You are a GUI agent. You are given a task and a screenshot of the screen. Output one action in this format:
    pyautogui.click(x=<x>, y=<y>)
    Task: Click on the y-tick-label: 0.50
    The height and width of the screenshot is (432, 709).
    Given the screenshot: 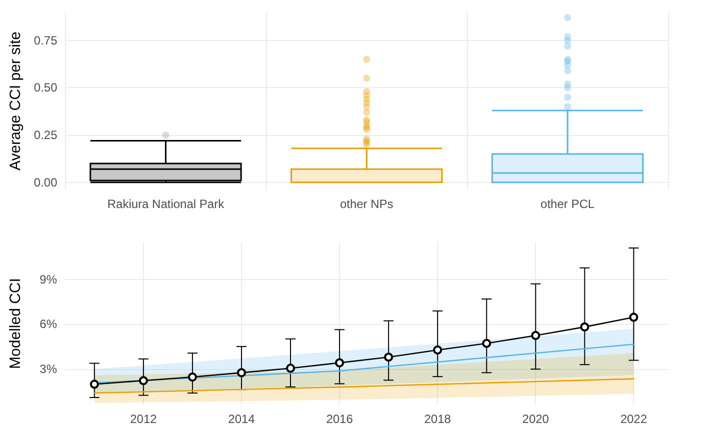 What is the action you would take?
    pyautogui.click(x=46, y=87)
    